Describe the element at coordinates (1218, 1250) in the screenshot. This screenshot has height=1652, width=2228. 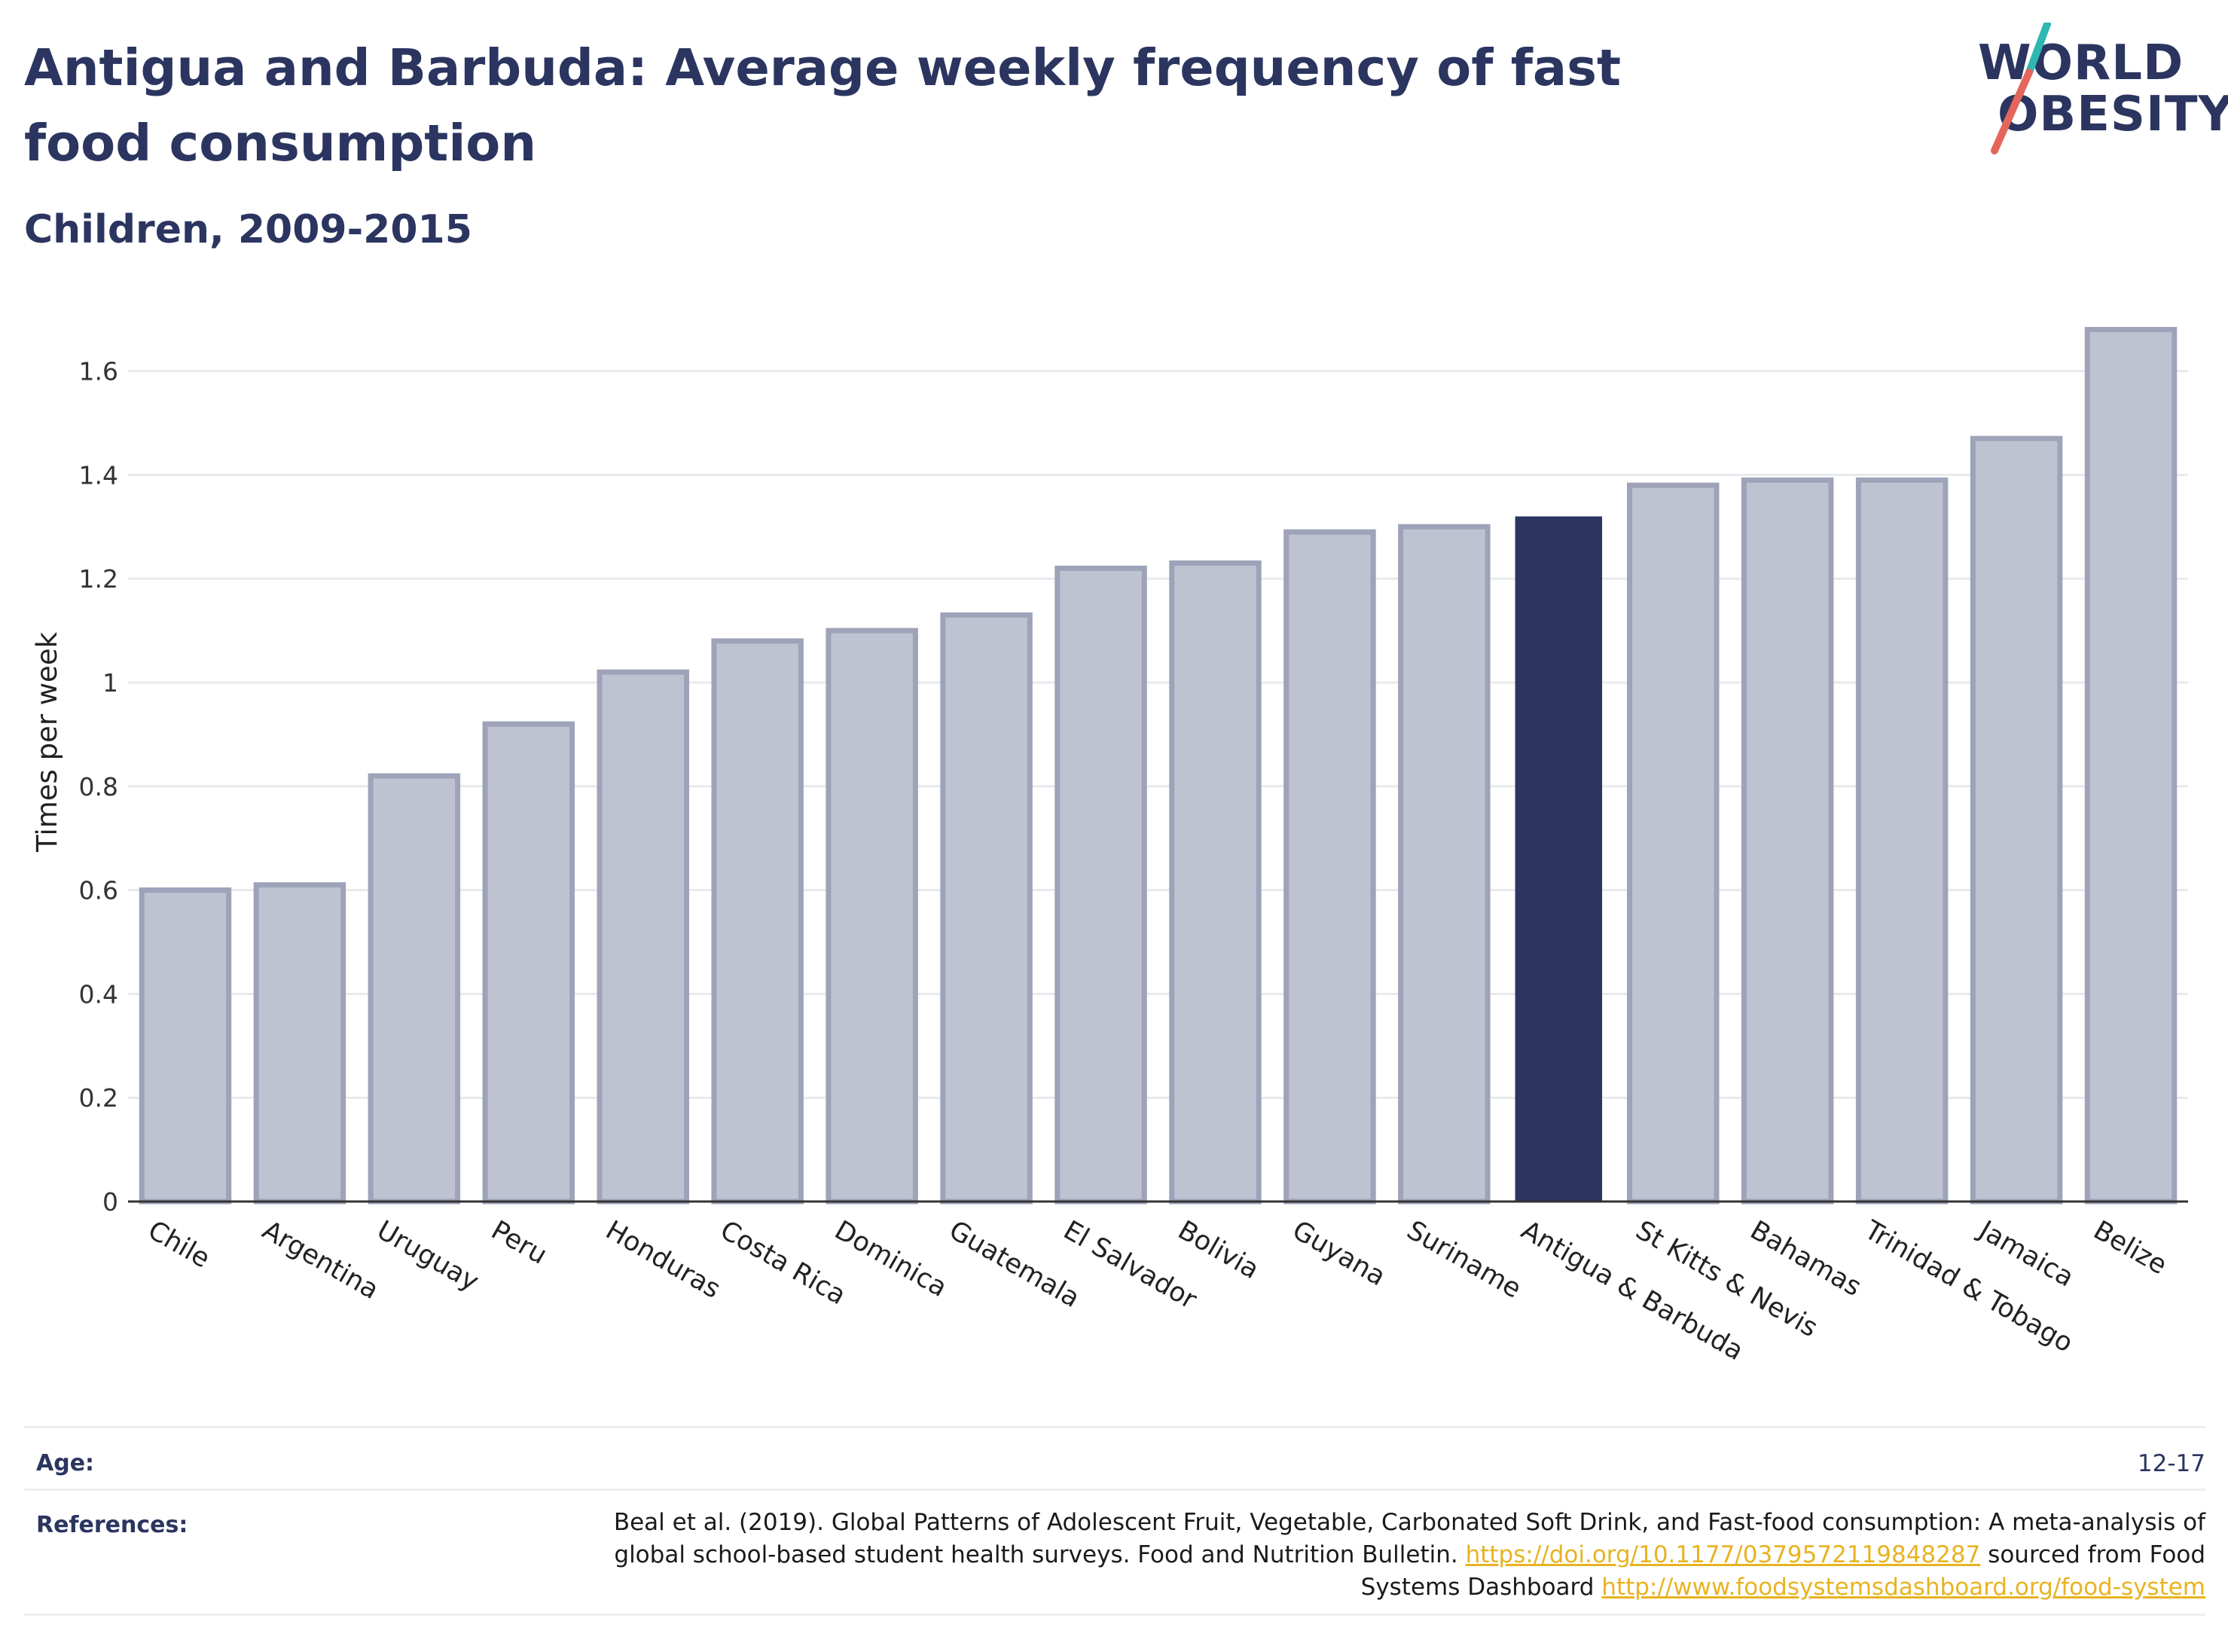
I see `x-tick-label: Bolivia` at that location.